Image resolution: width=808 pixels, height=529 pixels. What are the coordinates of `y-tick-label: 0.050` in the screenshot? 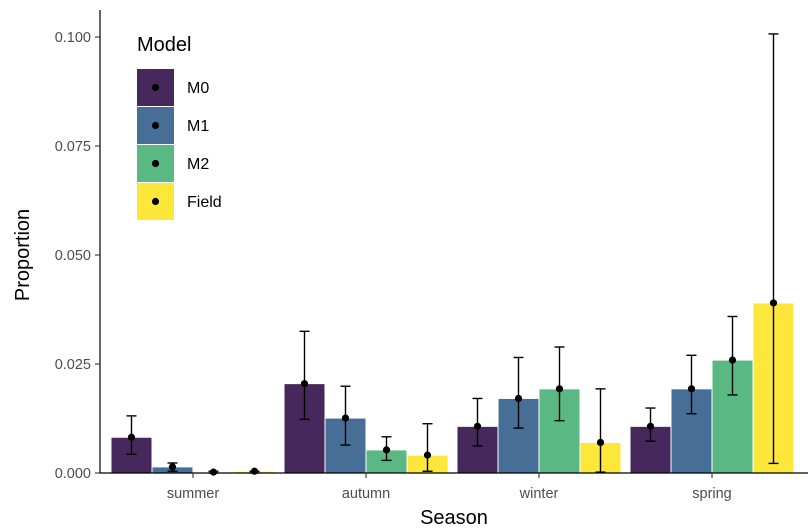 It's located at (73, 256).